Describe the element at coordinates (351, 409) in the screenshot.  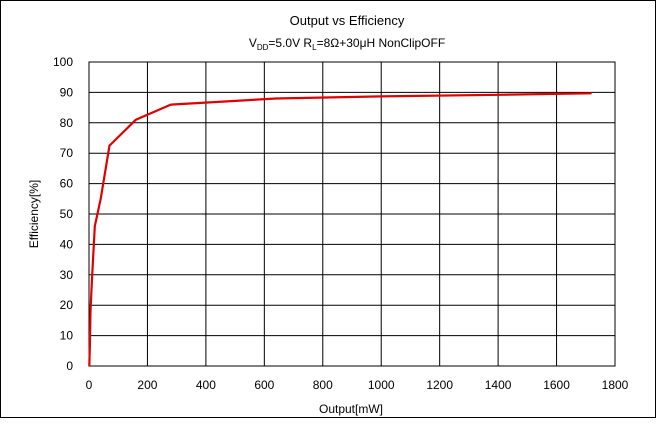
I see `x-axis-label: Output[mW]` at that location.